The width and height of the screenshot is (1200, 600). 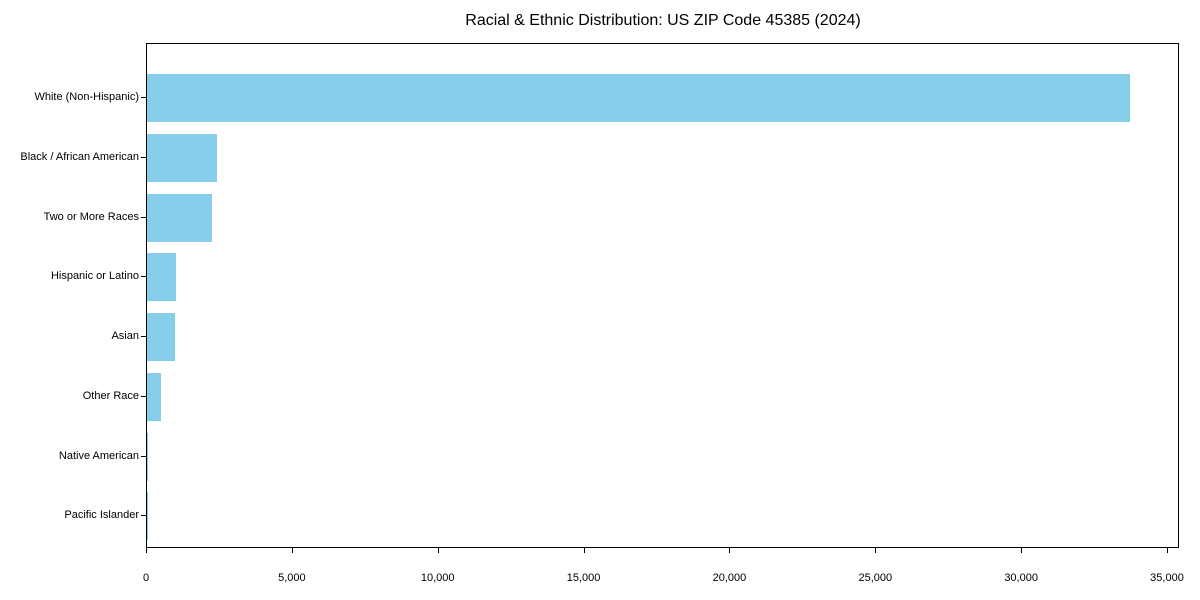 What do you see at coordinates (161, 337) in the screenshot?
I see `bar-asian` at bounding box center [161, 337].